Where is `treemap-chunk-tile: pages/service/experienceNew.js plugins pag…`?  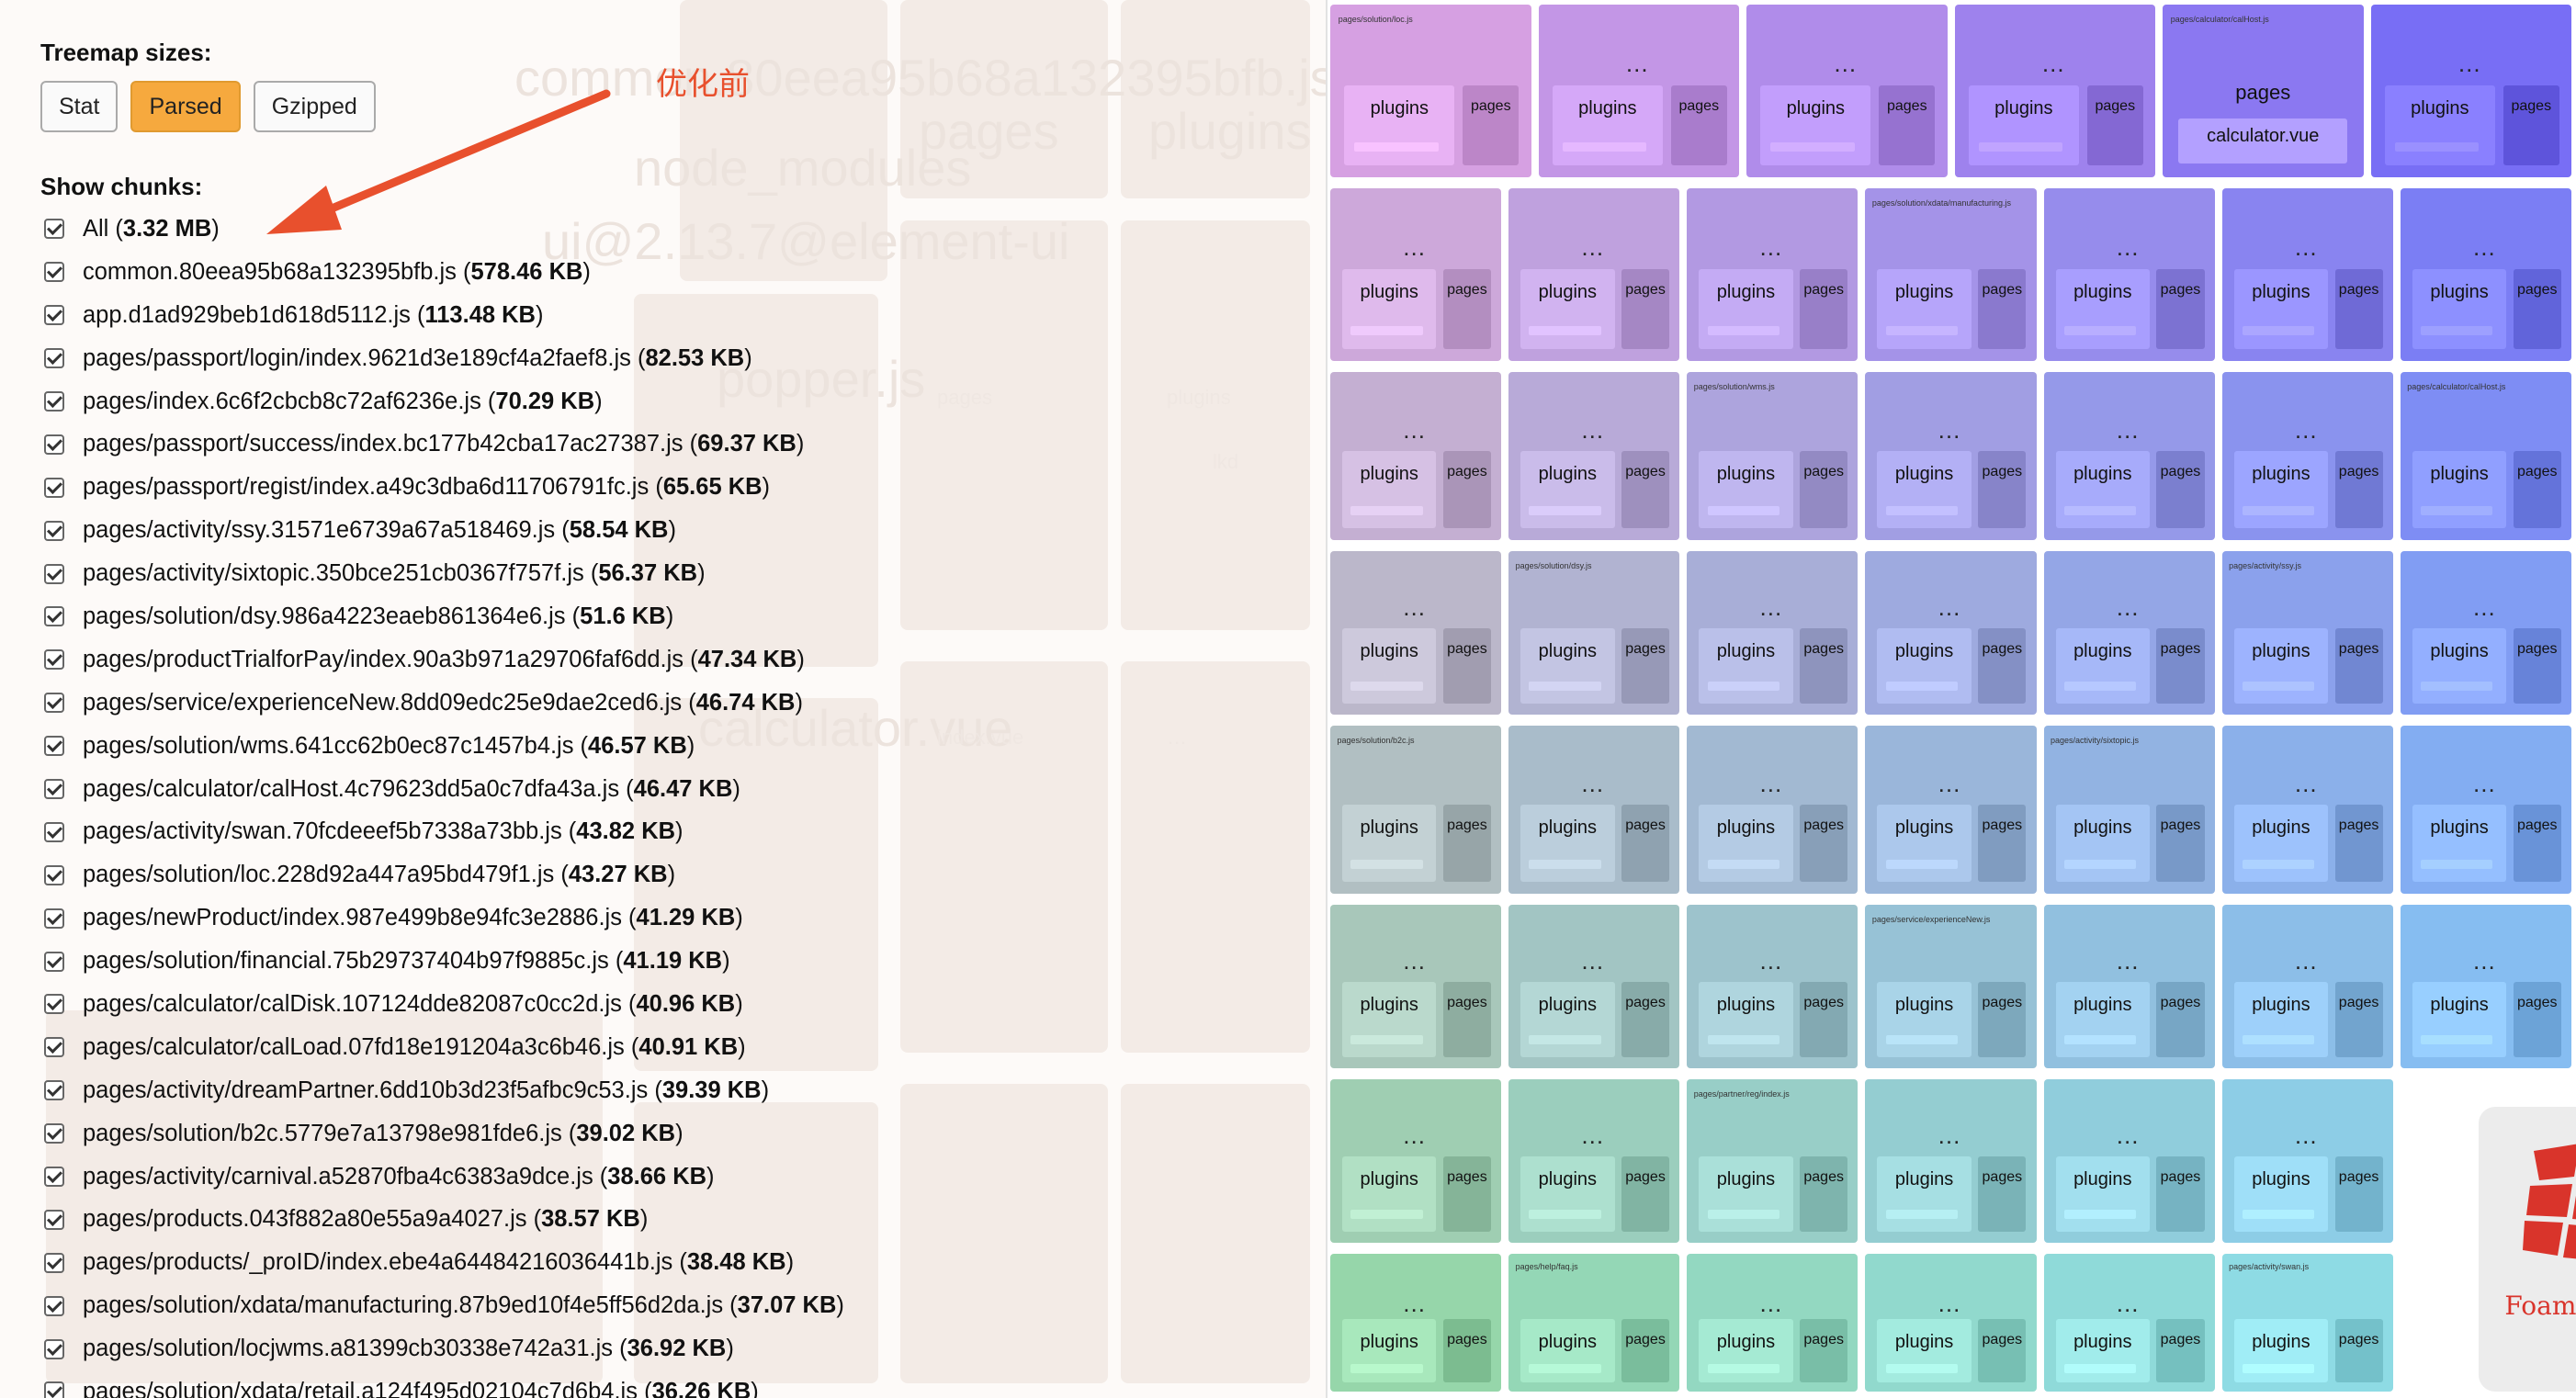 treemap-chunk-tile: pages/service/experienceNew.js plugins pag… is located at coordinates (1951, 987).